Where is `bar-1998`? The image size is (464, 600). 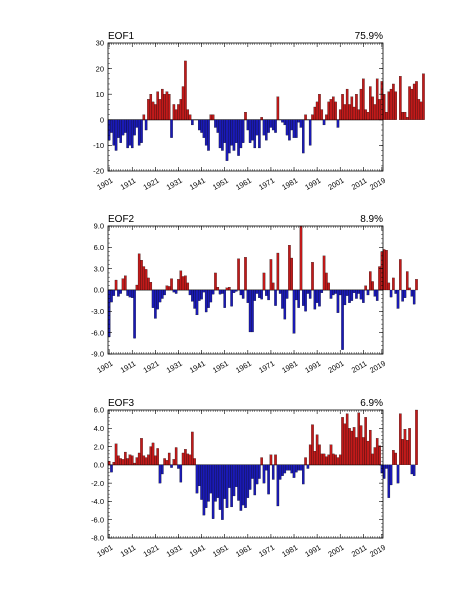
bar-1998 is located at coordinates (333, 459).